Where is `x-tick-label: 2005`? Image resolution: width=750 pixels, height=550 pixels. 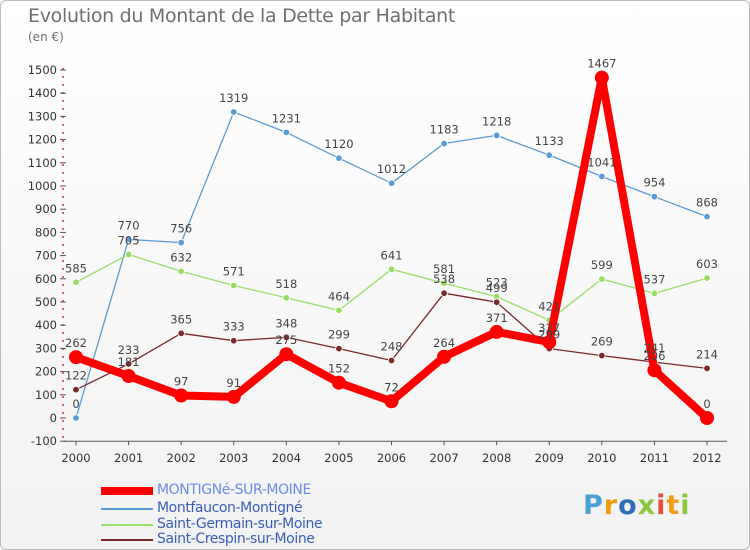 x-tick-label: 2005 is located at coordinates (338, 458).